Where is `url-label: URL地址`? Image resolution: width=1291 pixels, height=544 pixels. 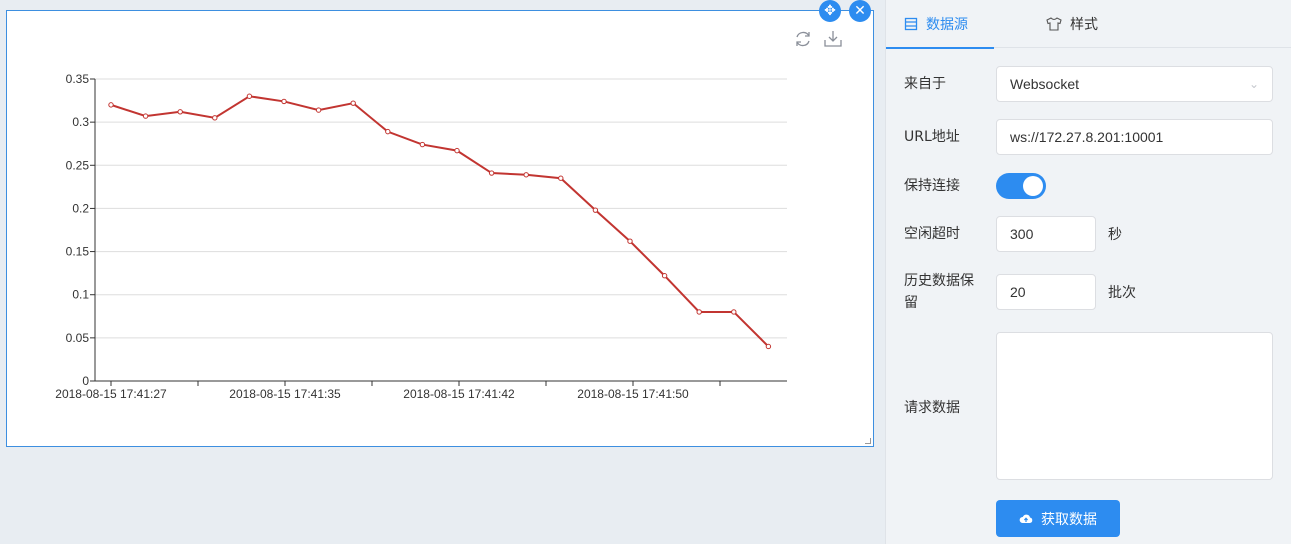
url-label: URL地址 is located at coordinates (932, 137).